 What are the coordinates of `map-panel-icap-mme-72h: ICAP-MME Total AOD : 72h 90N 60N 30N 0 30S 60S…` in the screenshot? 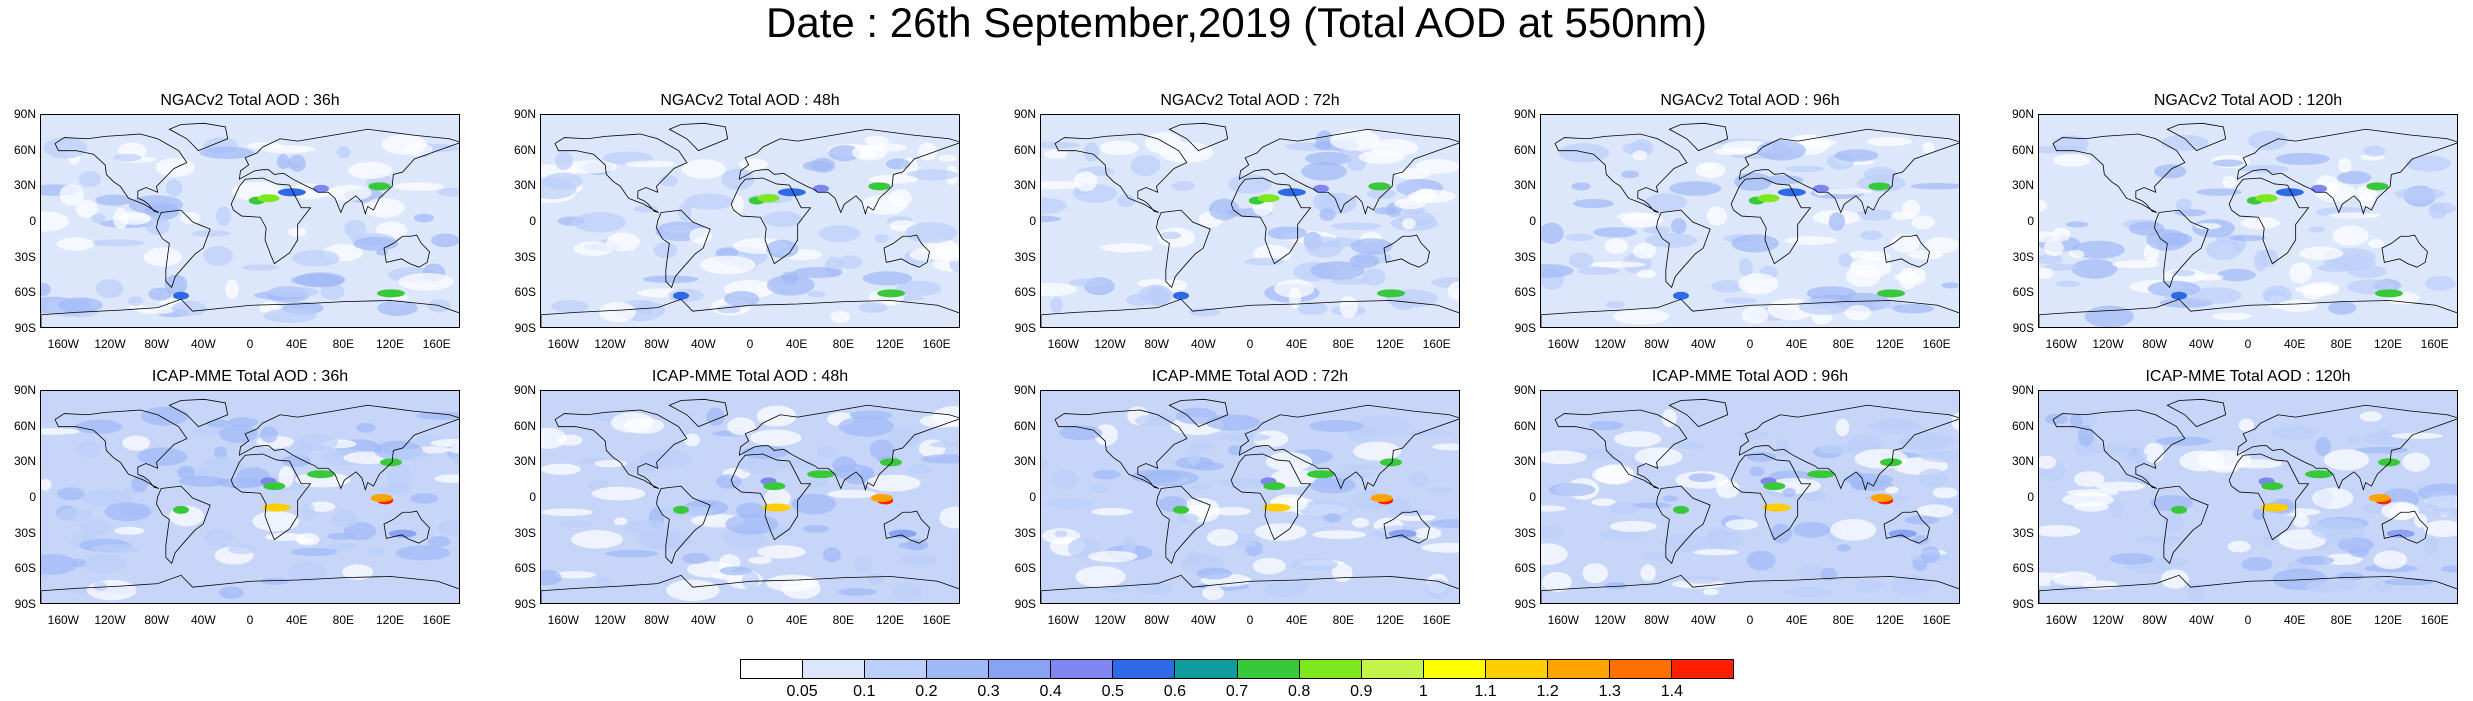 It's located at (1249, 503).